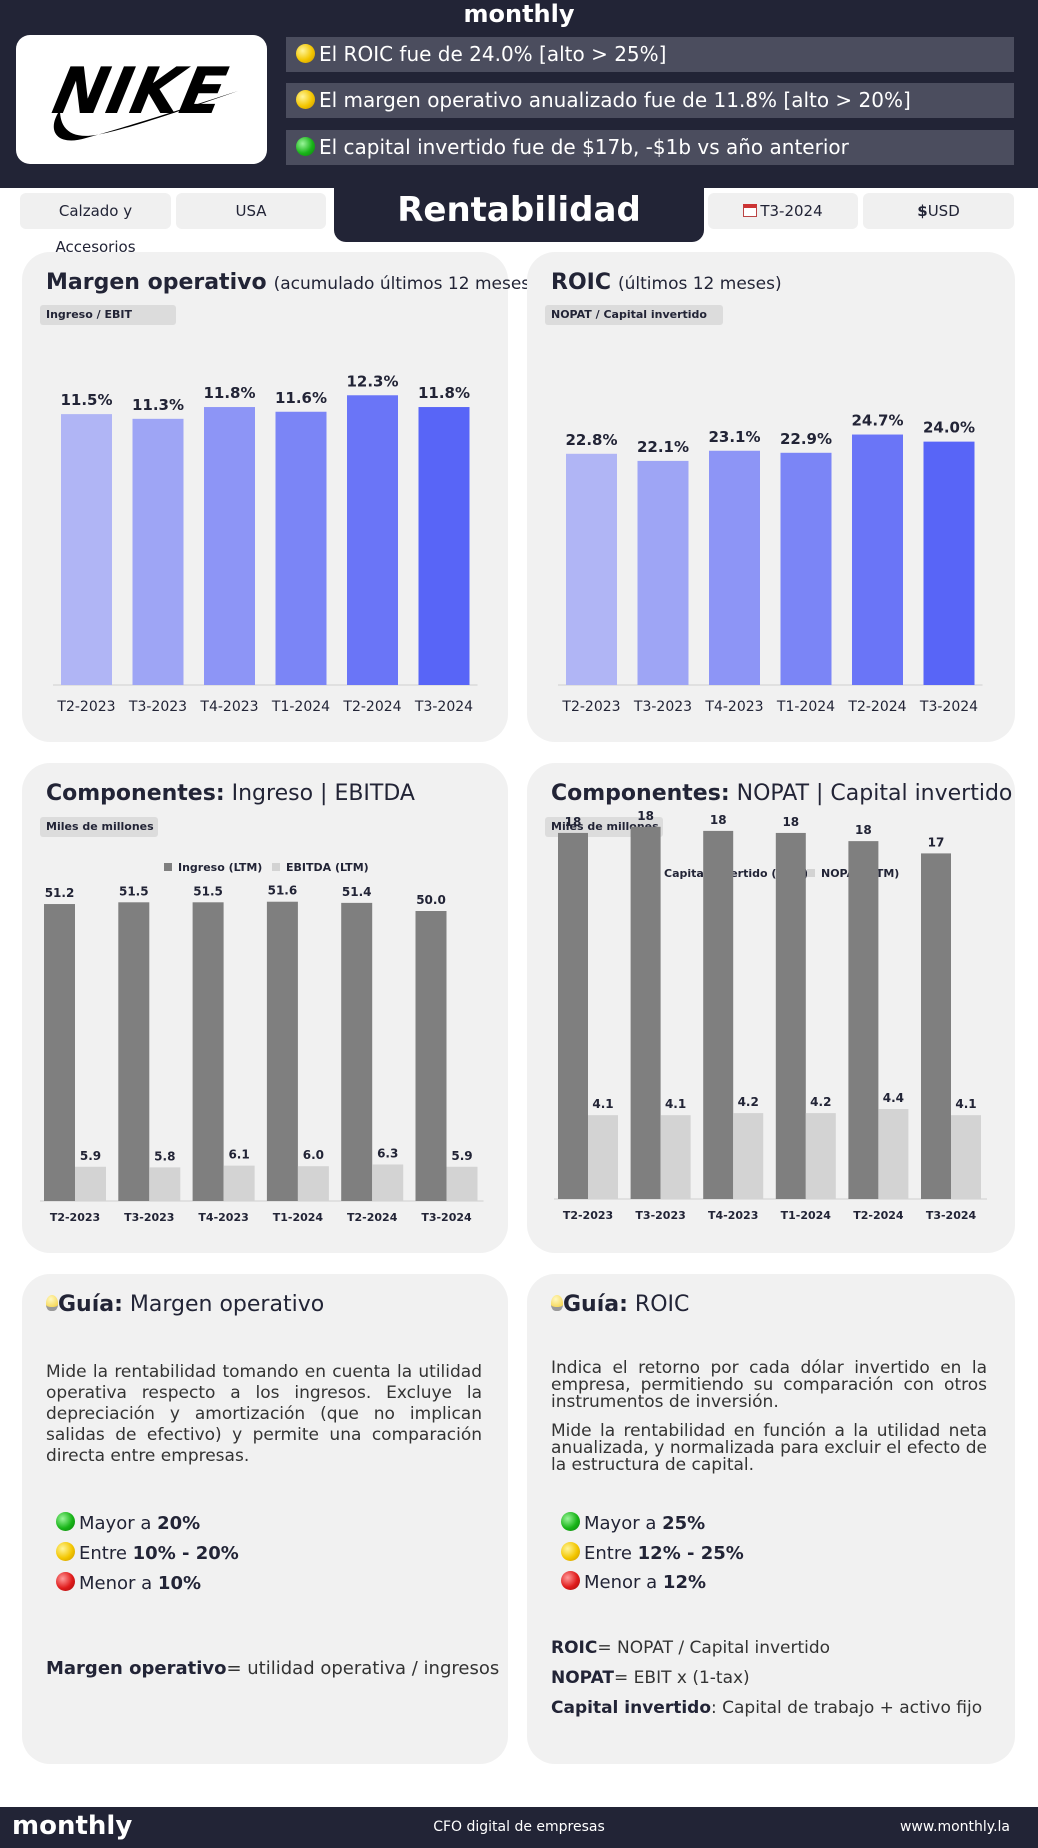 The height and width of the screenshot is (1848, 1038). Describe the element at coordinates (633, 1523) in the screenshot. I see `level-high: Mayor a 25%` at that location.